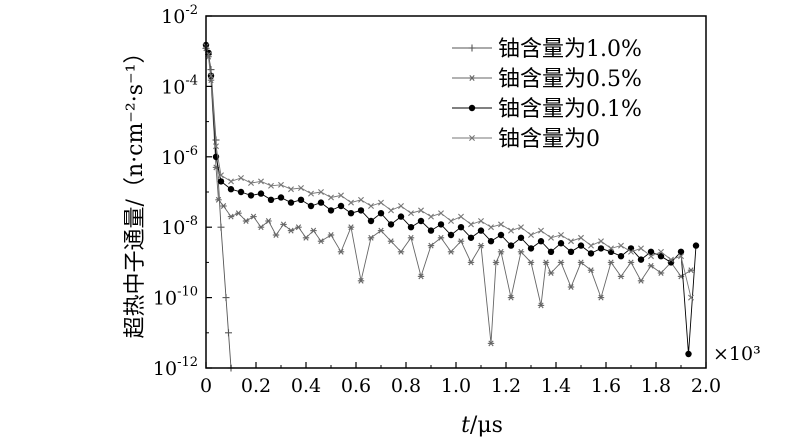  I want to click on x-tick-label: 1.4, so click(556, 386).